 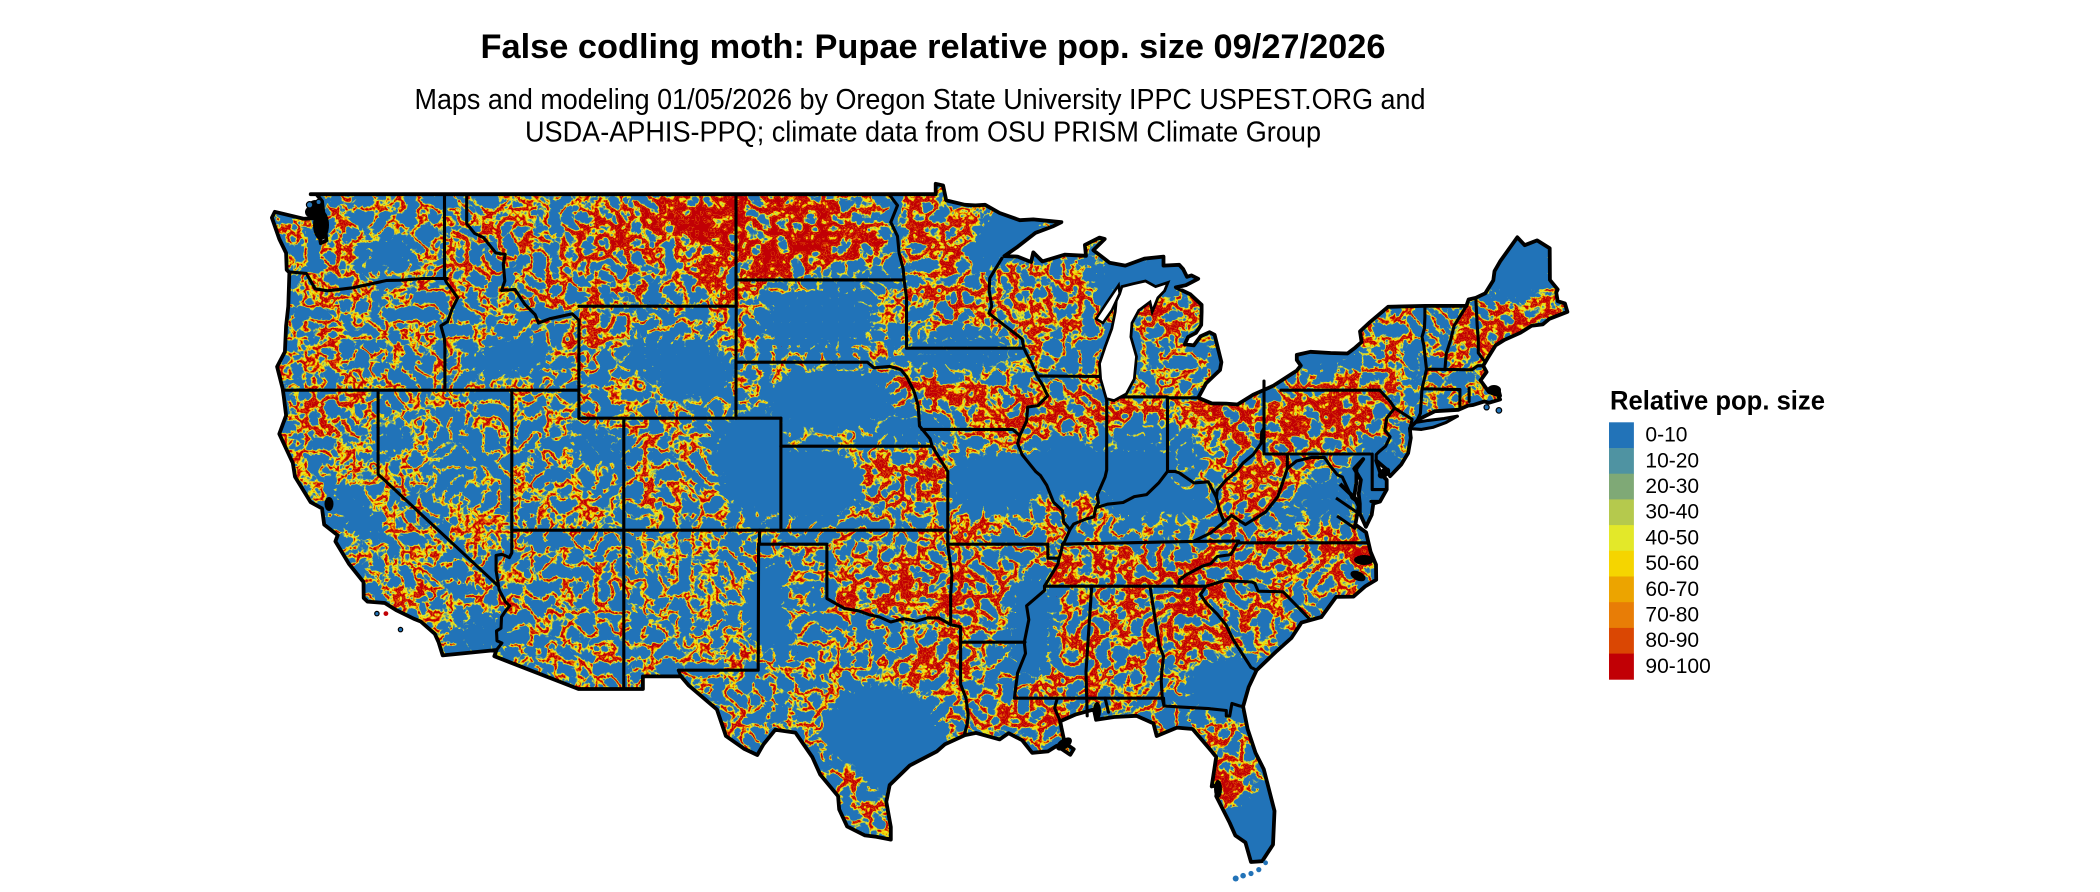 I want to click on svg-text: 10-20, so click(x=1672, y=460).